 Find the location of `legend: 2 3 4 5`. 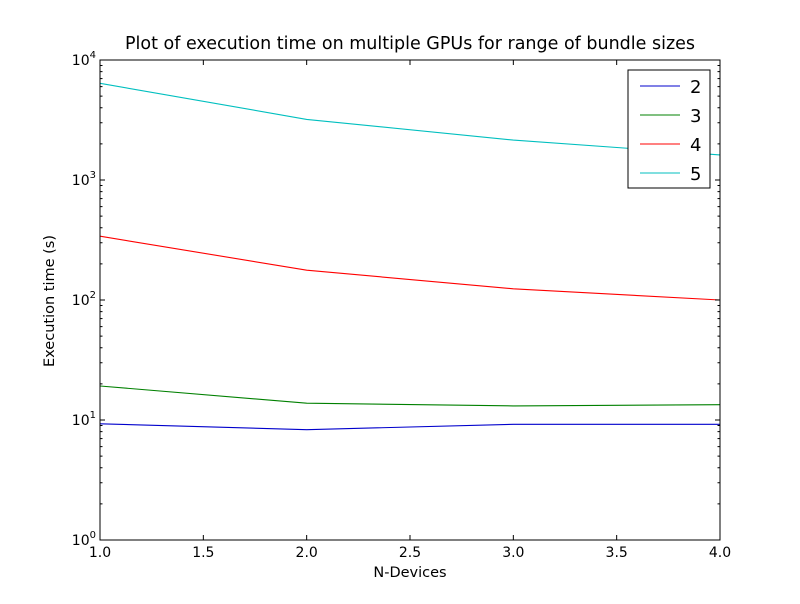

legend: 2 3 4 5 is located at coordinates (669, 129).